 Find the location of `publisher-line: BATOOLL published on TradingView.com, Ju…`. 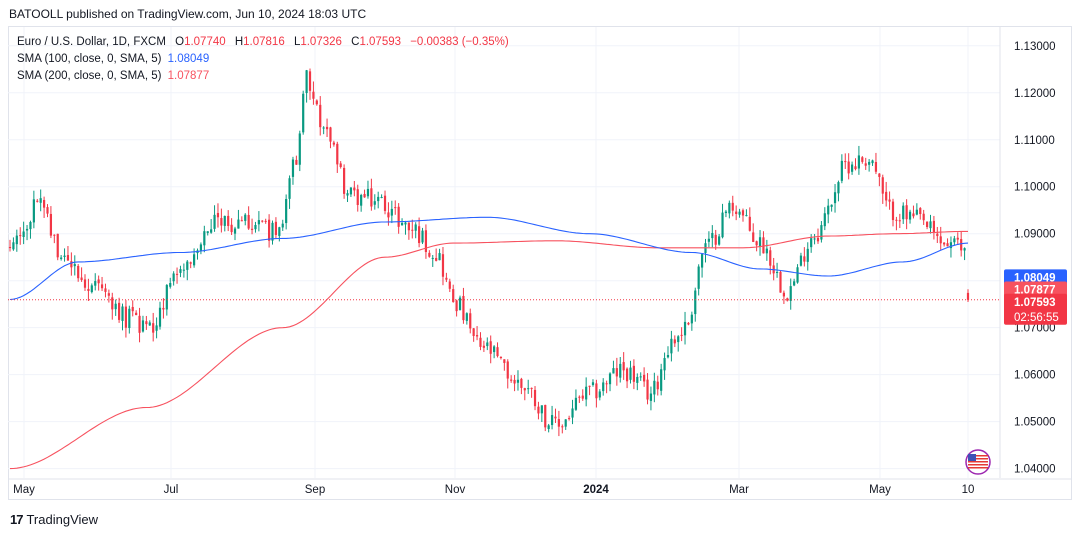

publisher-line: BATOOLL published on TradingView.com, Ju… is located at coordinates (188, 14).